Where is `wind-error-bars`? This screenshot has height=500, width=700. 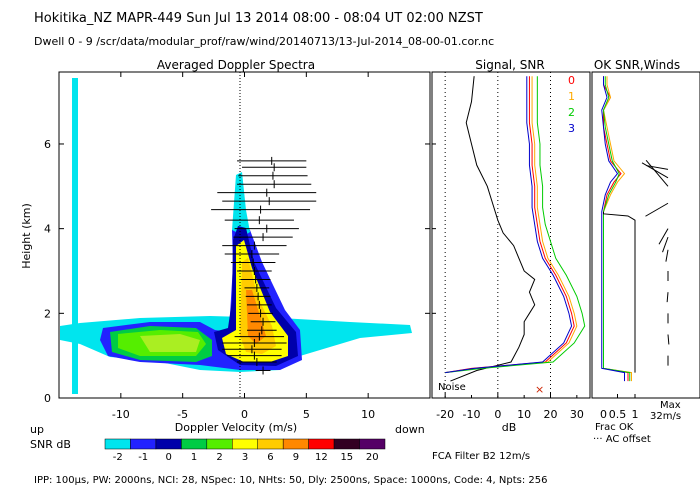 wind-error-bars is located at coordinates (264, 265).